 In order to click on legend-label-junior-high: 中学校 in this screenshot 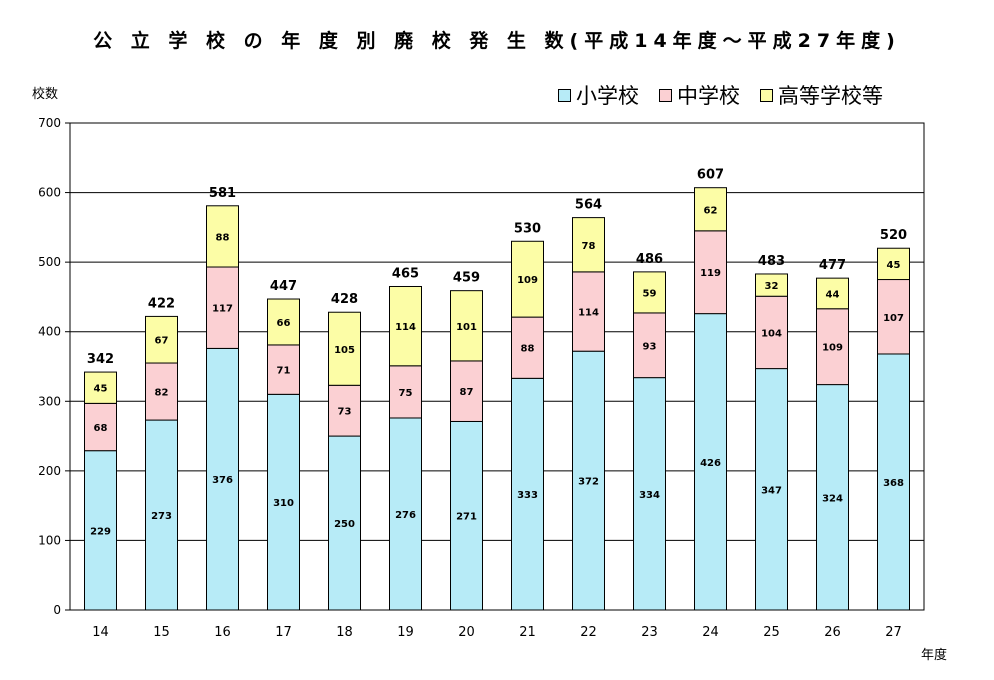, I will do `click(708, 96)`.